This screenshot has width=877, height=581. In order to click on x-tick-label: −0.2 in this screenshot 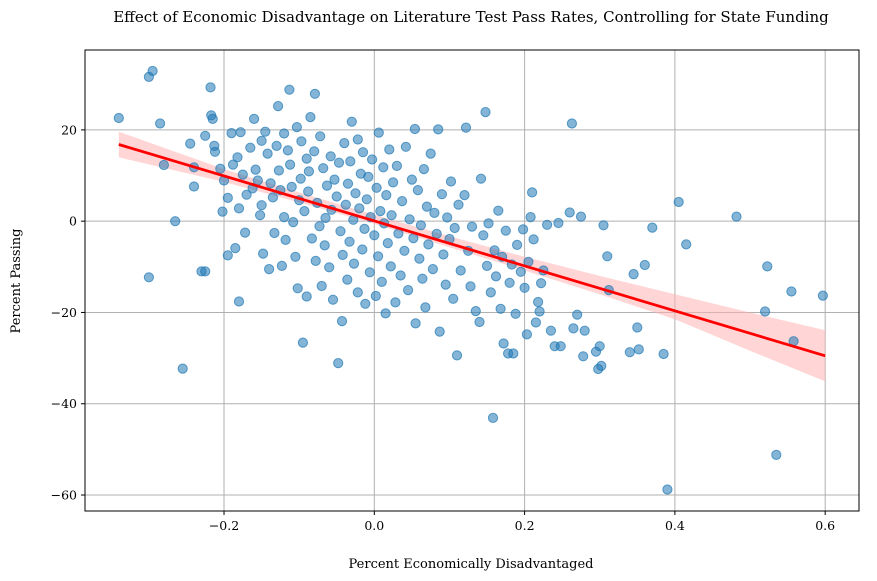, I will do `click(224, 525)`.